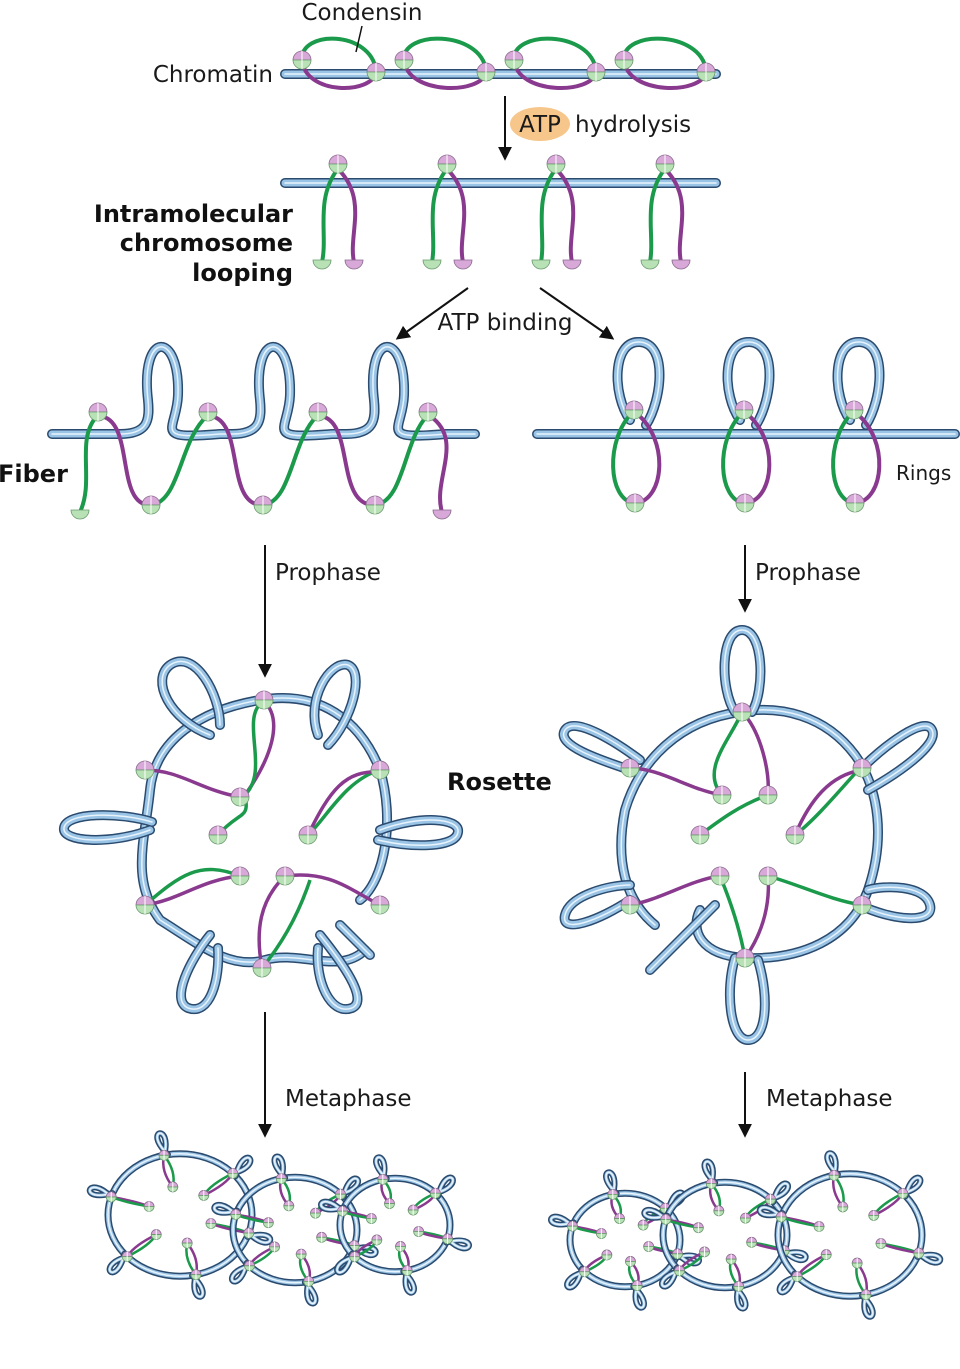  Describe the element at coordinates (601, 747) in the screenshot. I see `rosette-right-loop-left` at that location.